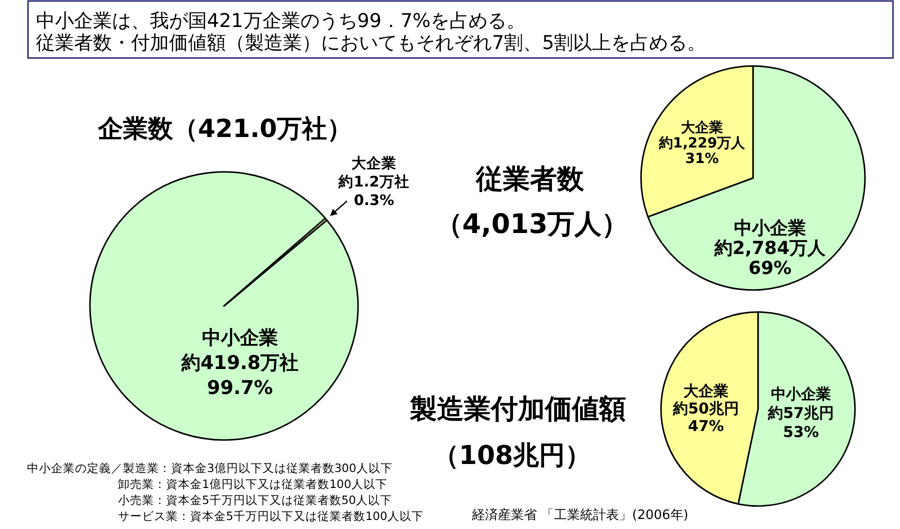 The height and width of the screenshot is (529, 900). Describe the element at coordinates (281, 21) in the screenshot. I see `text: 中小企業は、我が国421万企業のうち99．7%を占める。` at that location.